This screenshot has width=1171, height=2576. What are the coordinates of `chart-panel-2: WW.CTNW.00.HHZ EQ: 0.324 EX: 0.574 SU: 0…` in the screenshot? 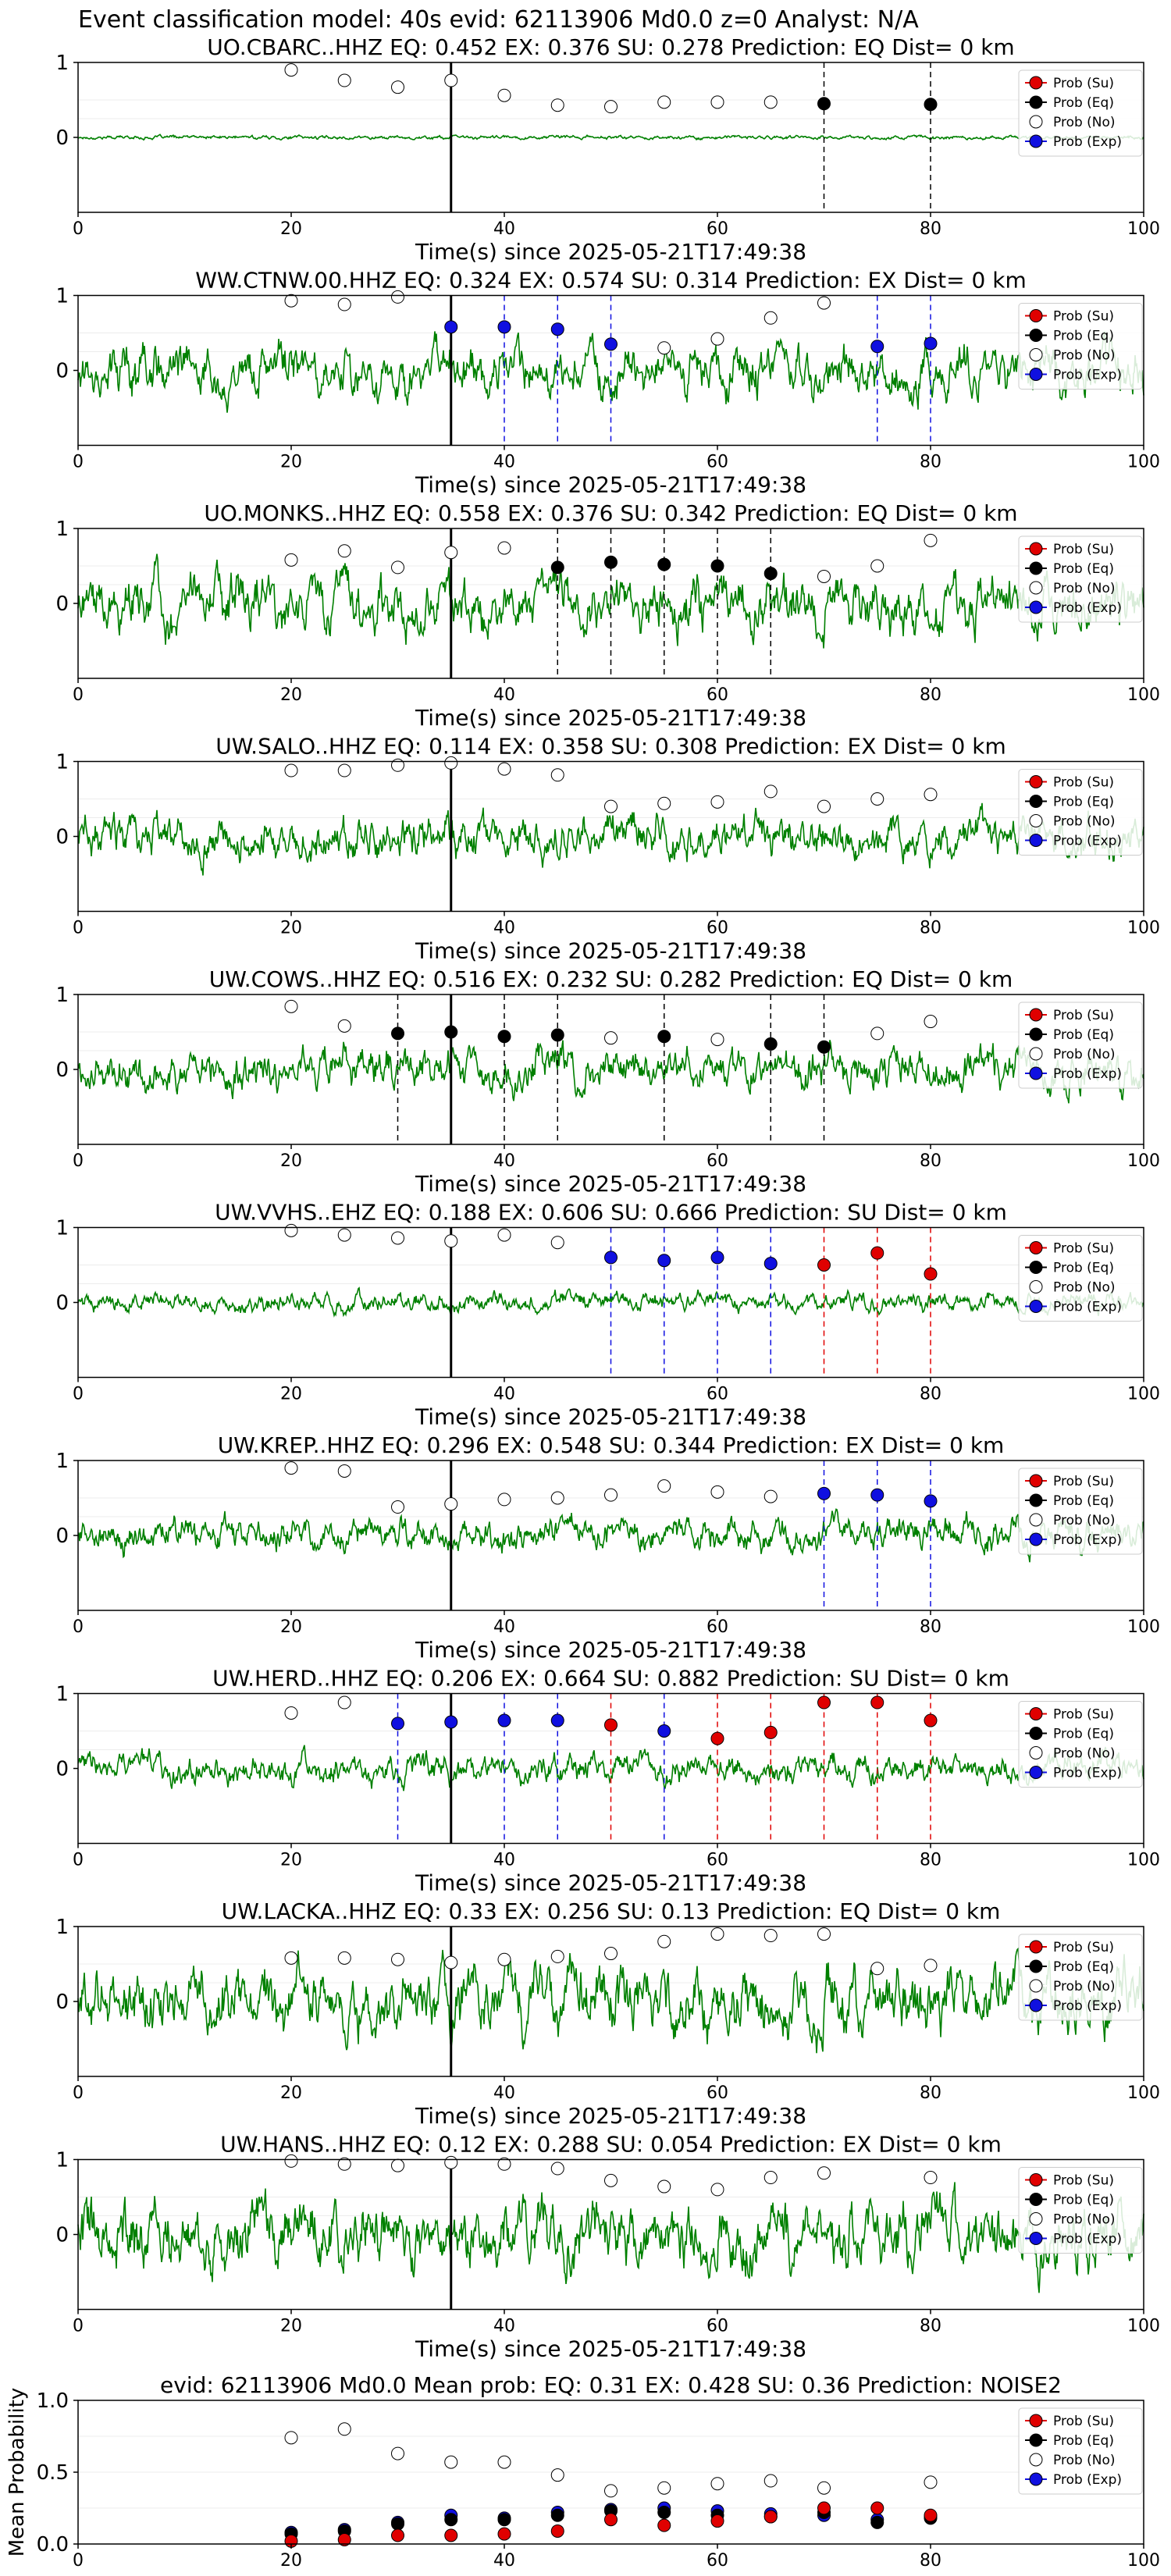 It's located at (607, 383).